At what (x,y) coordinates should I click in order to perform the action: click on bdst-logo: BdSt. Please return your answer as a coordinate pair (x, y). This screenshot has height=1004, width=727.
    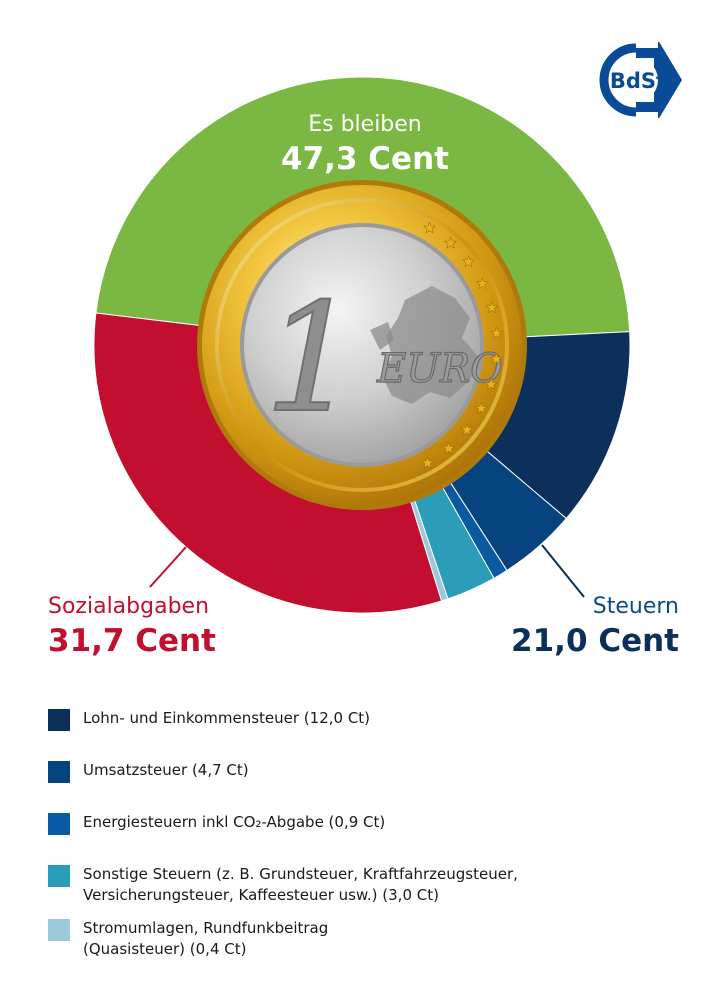
    Looking at the image, I should click on (640, 80).